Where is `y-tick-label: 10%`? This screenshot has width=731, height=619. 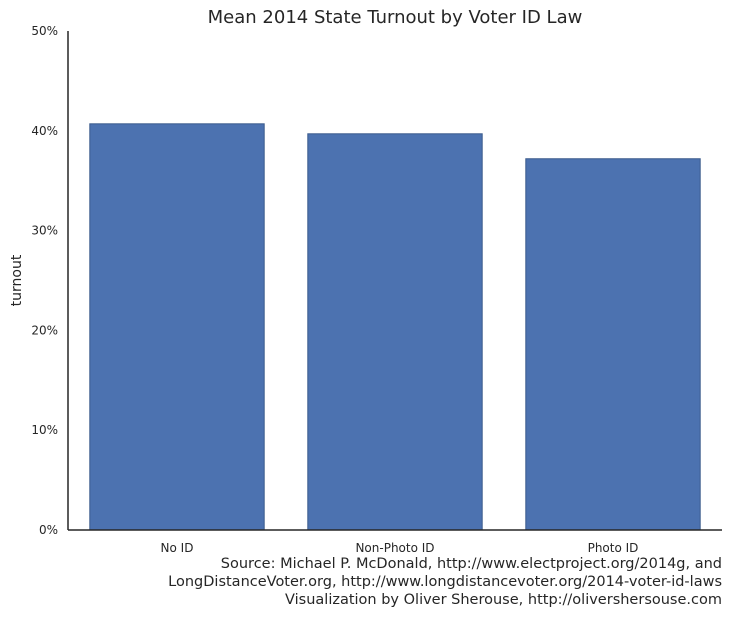 y-tick-label: 10% is located at coordinates (44, 430).